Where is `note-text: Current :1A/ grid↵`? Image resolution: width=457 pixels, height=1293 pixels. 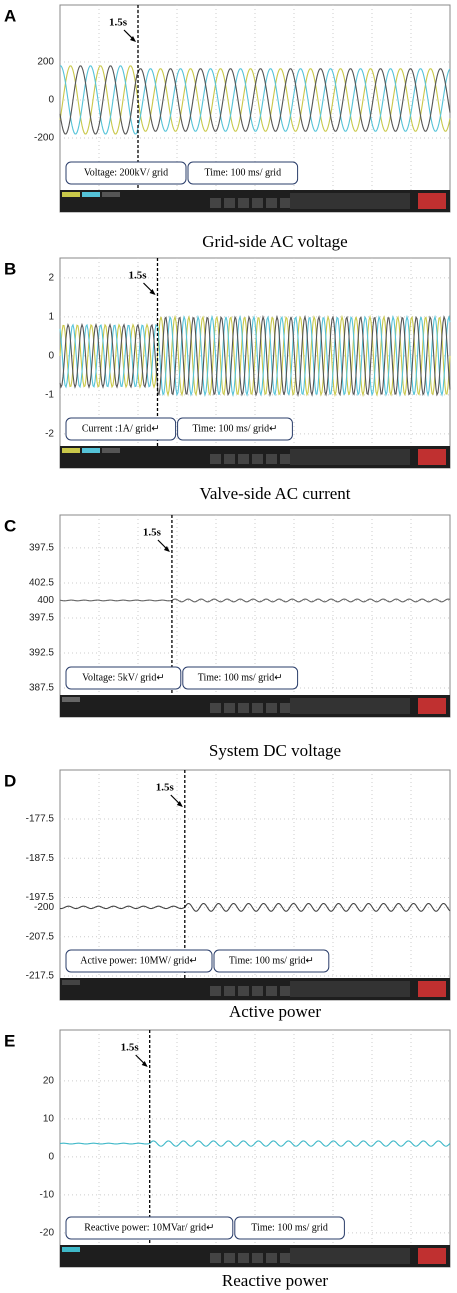
note-text: Current :1A/ grid↵ is located at coordinates (121, 428).